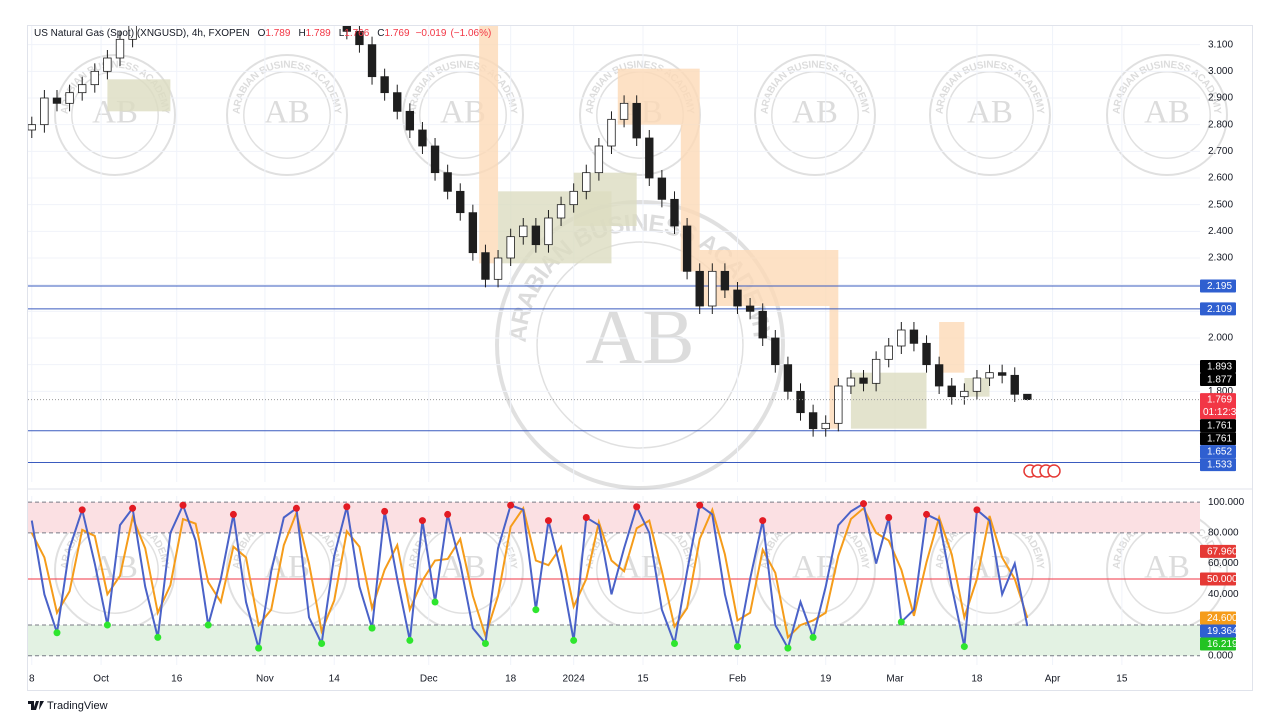 The height and width of the screenshot is (720, 1280). What do you see at coordinates (265, 679) in the screenshot?
I see `x-tick-label: Nov` at bounding box center [265, 679].